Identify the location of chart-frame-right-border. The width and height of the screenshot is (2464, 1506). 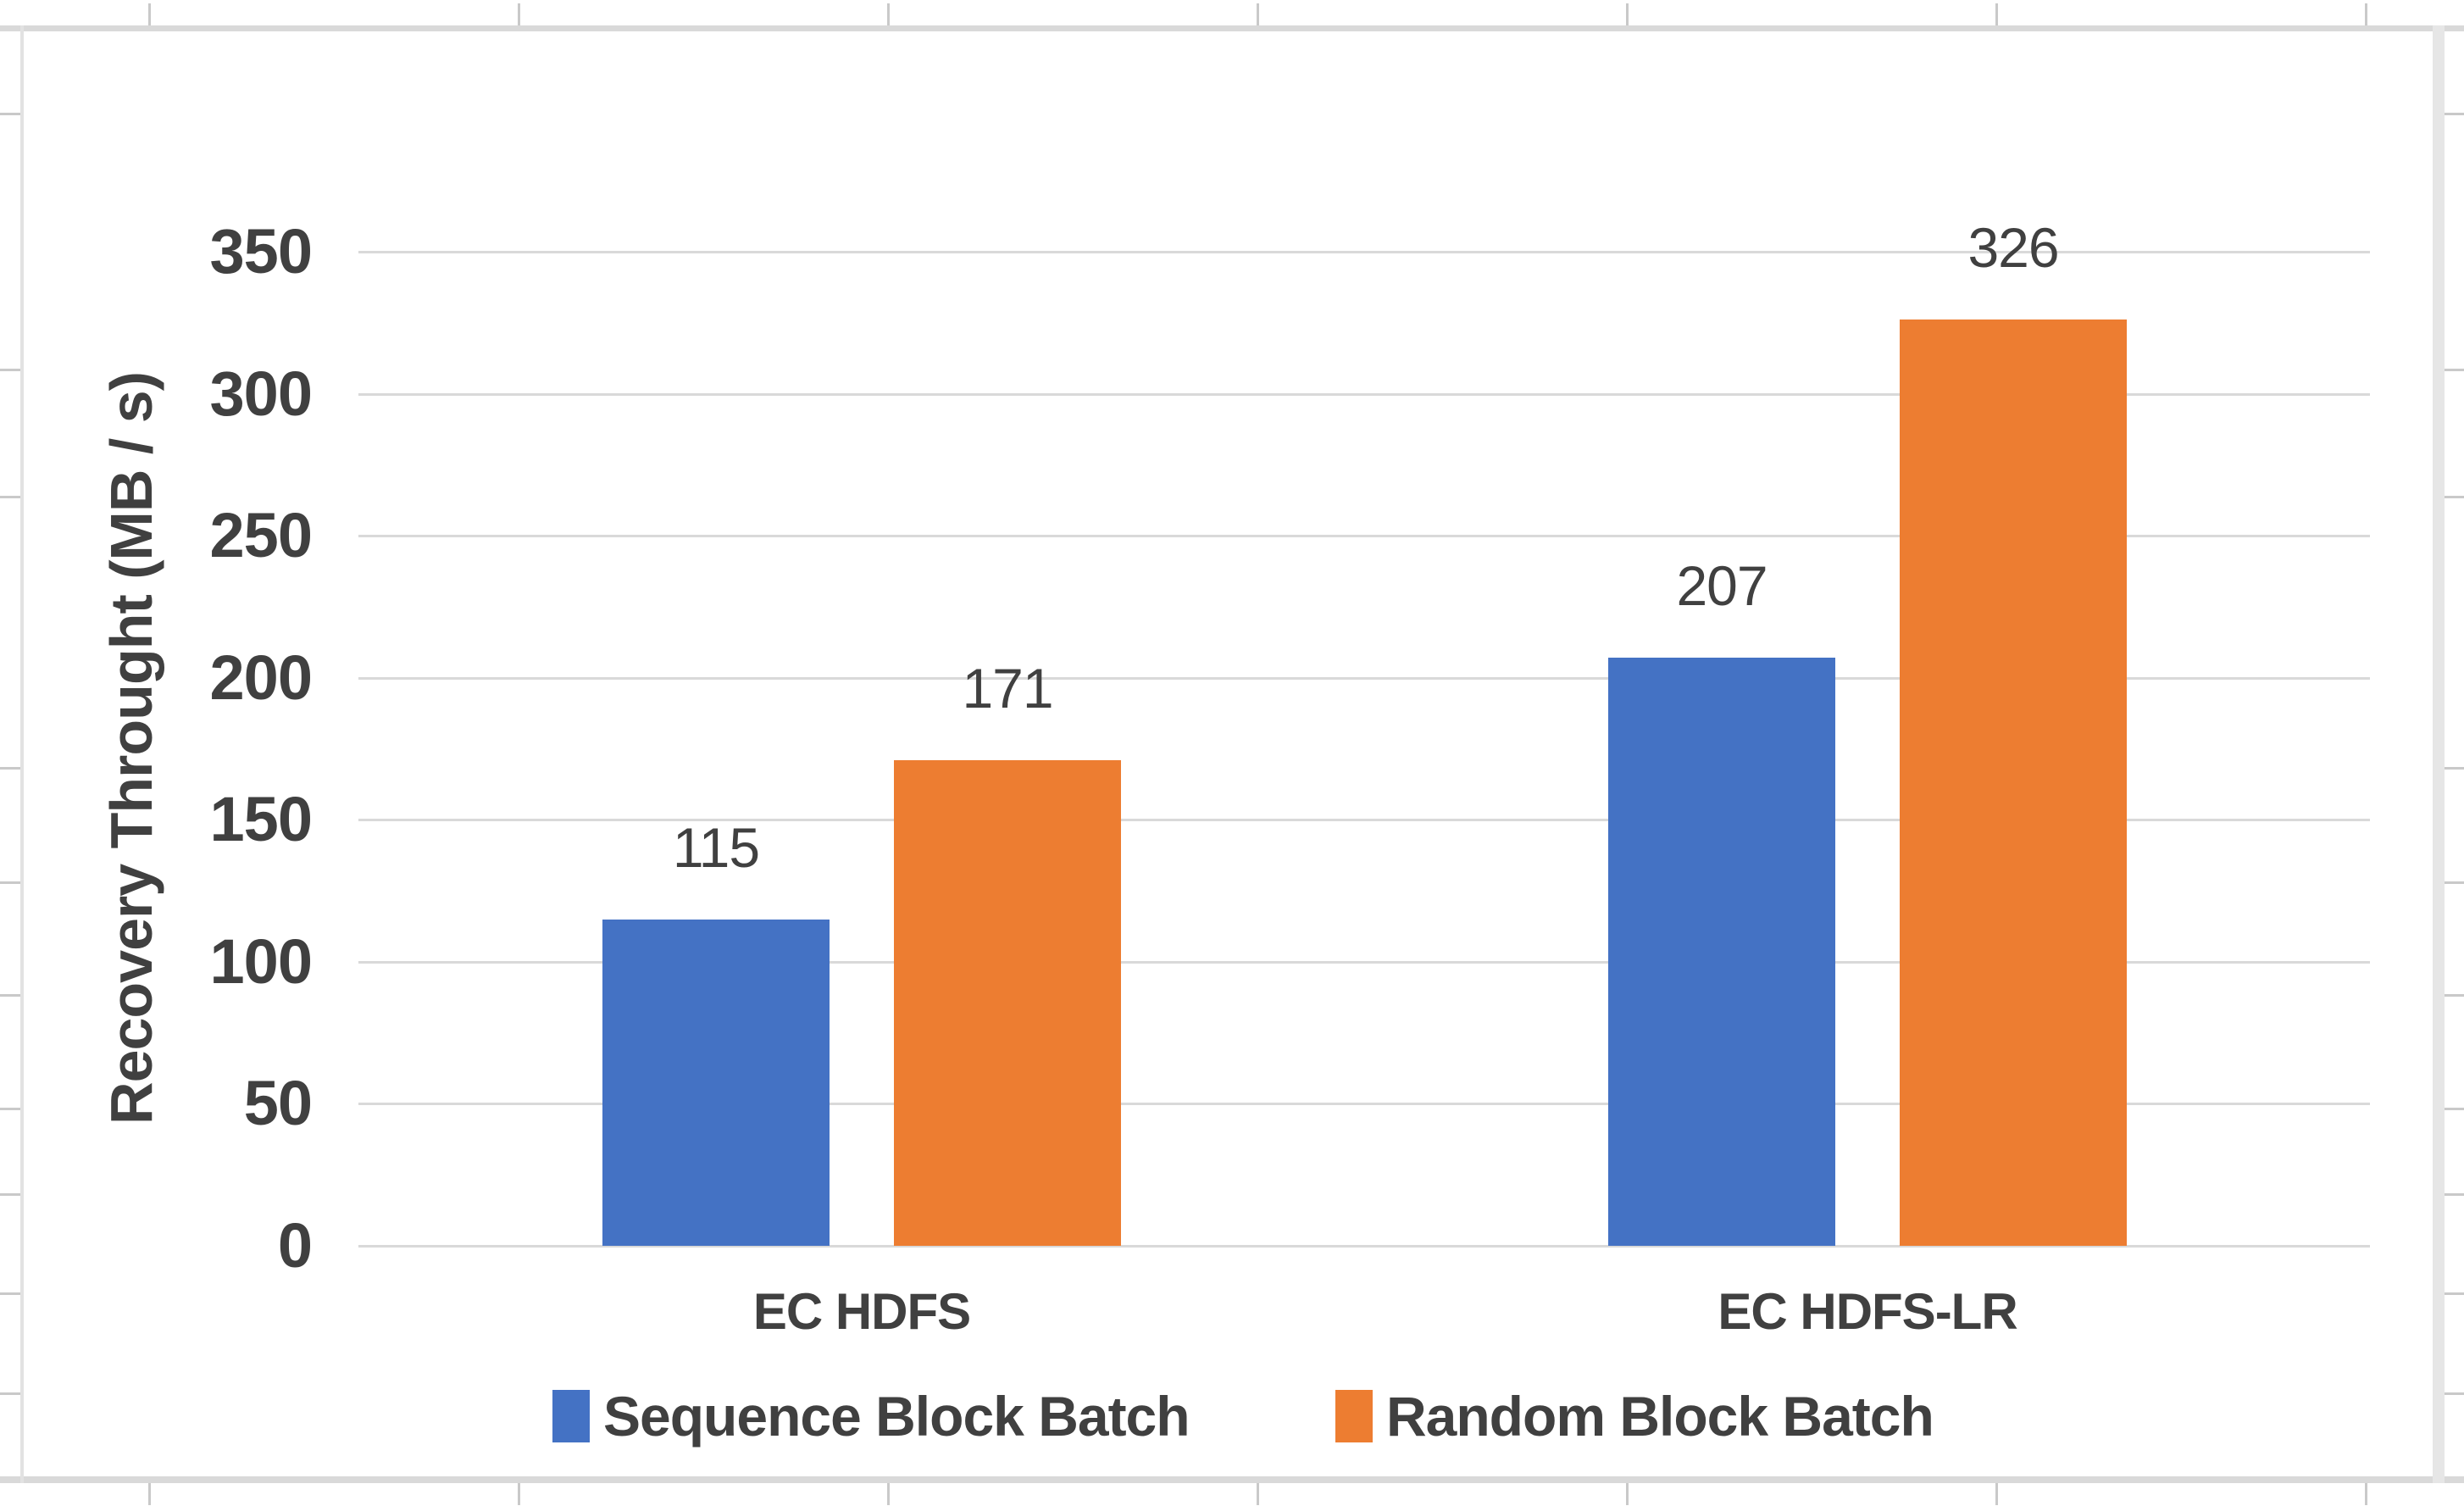
(2439, 754).